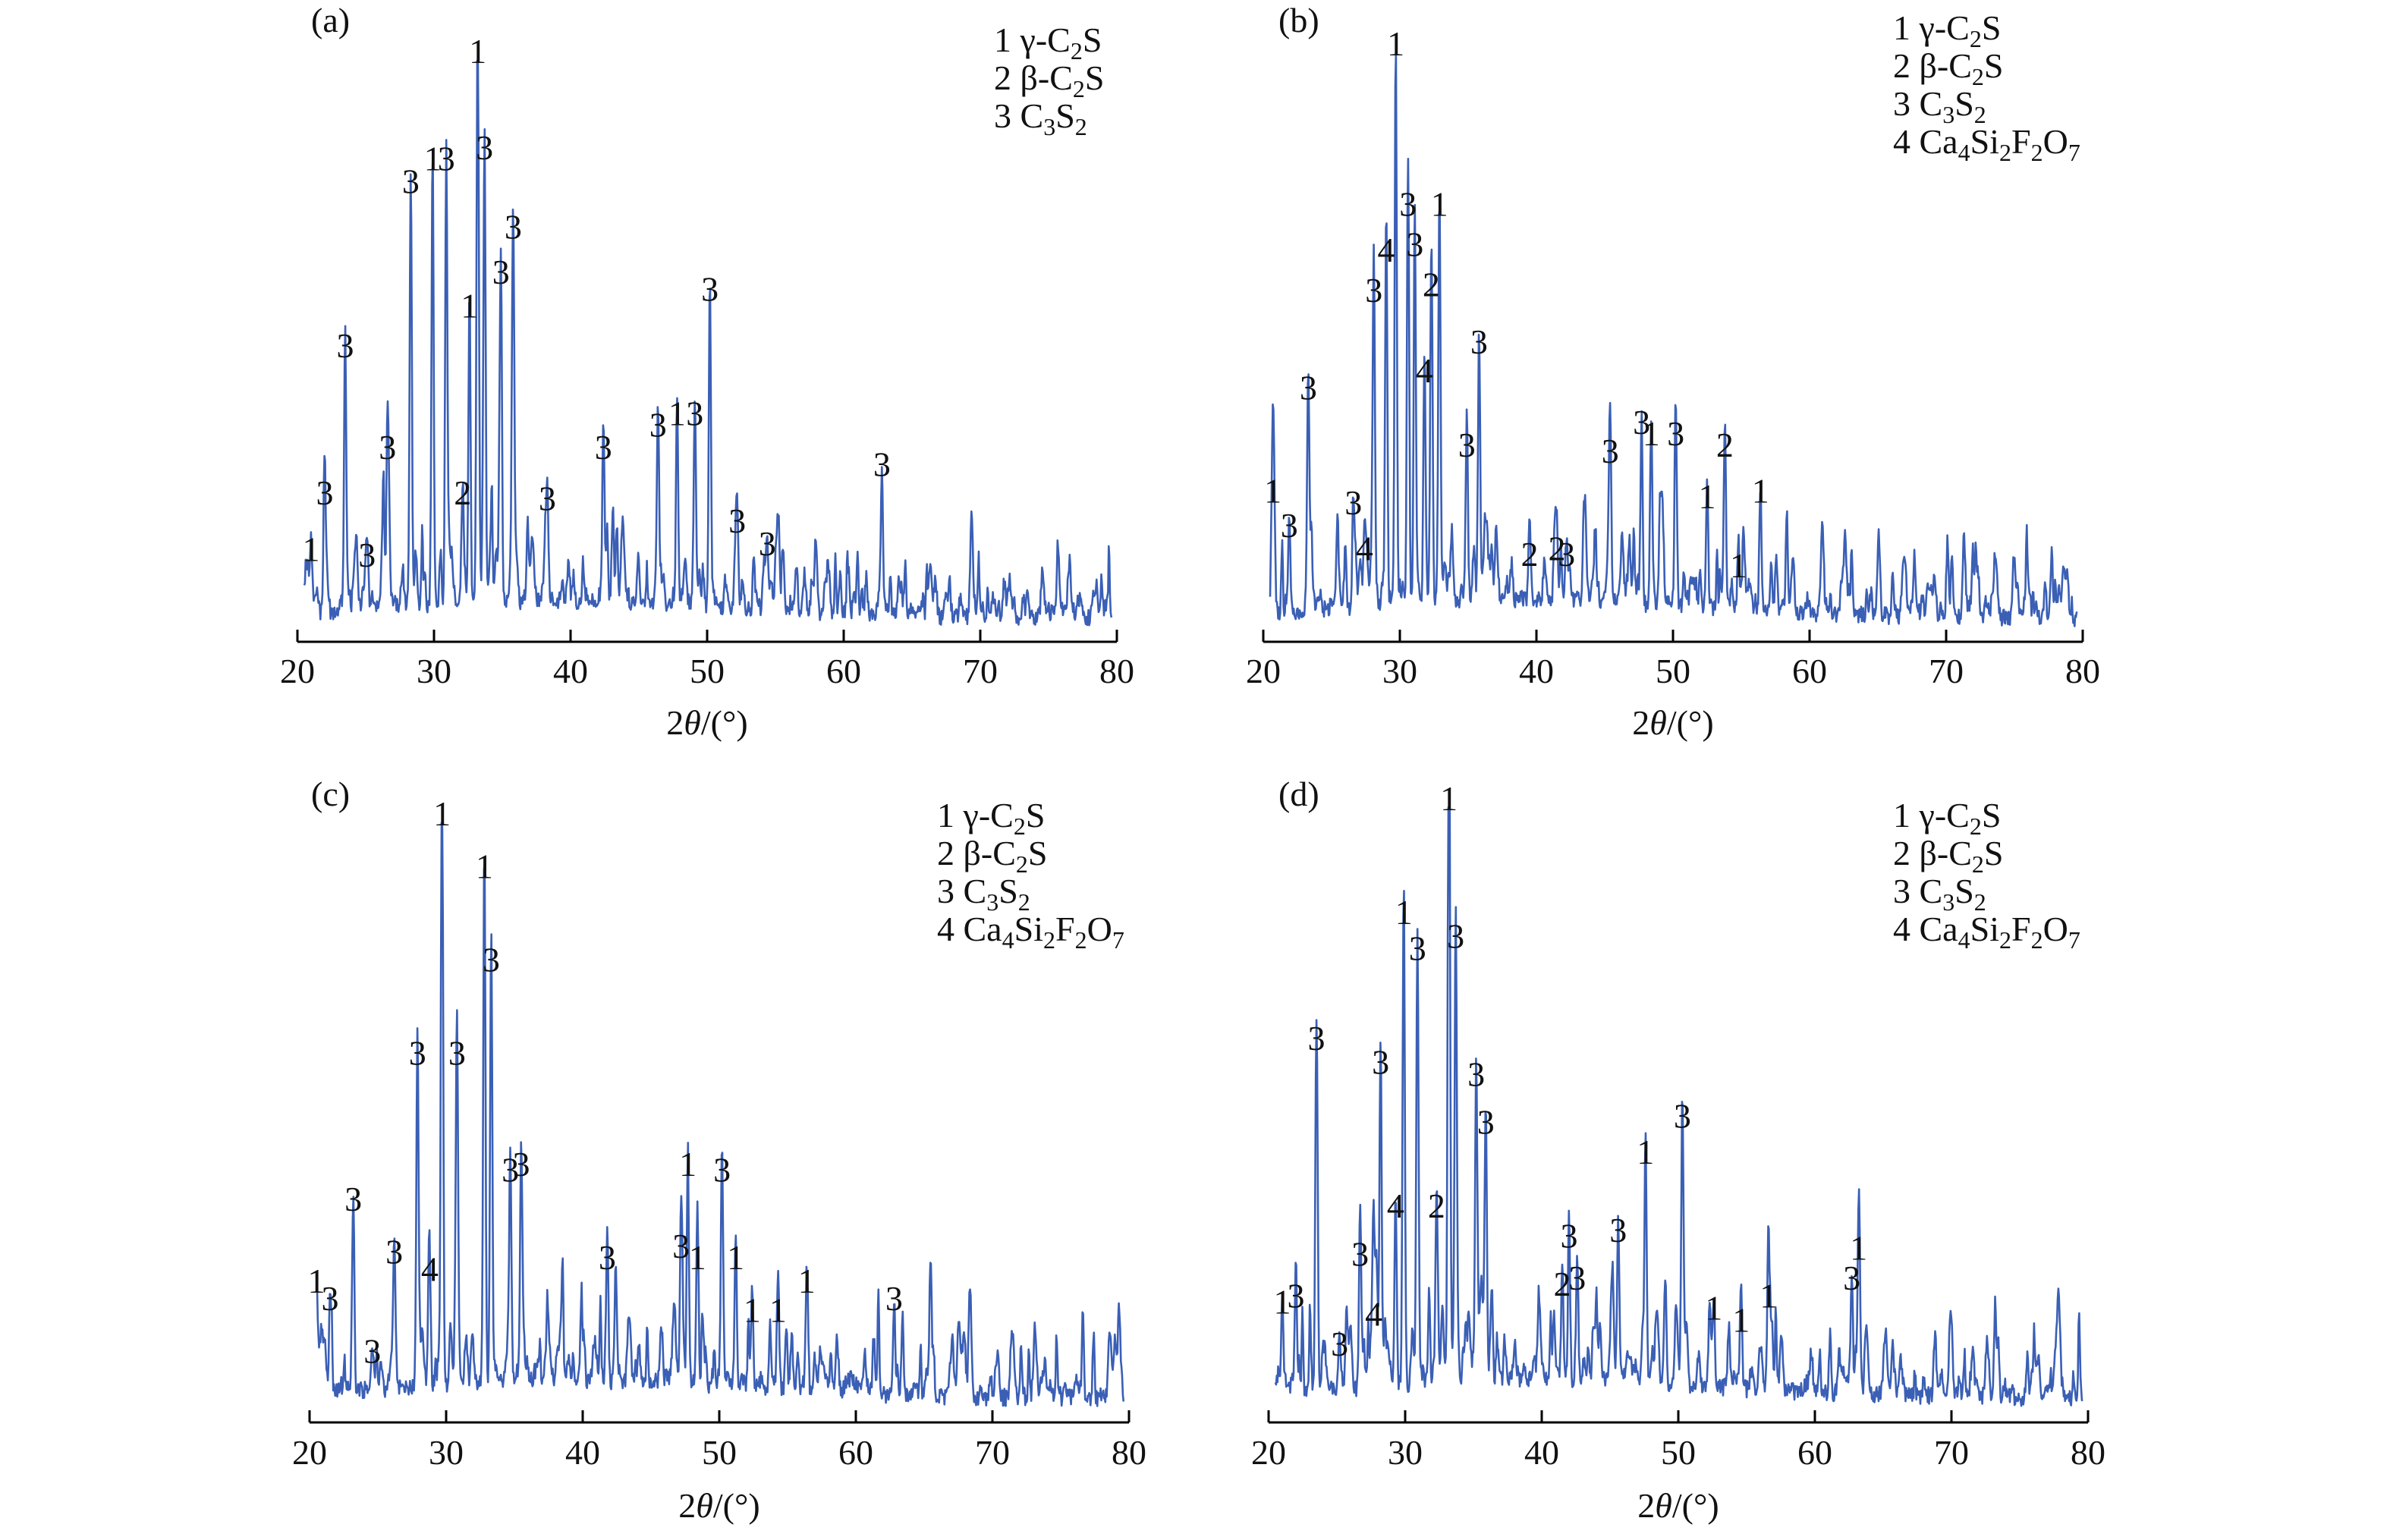 Image resolution: width=2390 pixels, height=1540 pixels. What do you see at coordinates (330, 20) in the screenshot?
I see `panel-label: (a)` at bounding box center [330, 20].